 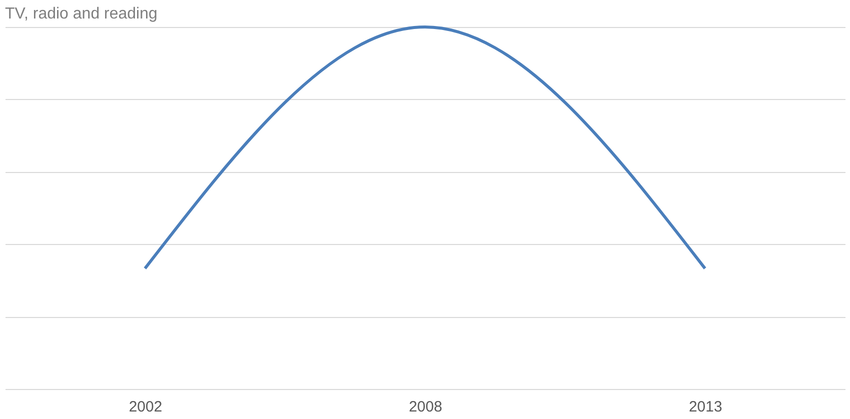 What do you see at coordinates (81, 14) in the screenshot?
I see `chart-title: TV, radio and reading` at bounding box center [81, 14].